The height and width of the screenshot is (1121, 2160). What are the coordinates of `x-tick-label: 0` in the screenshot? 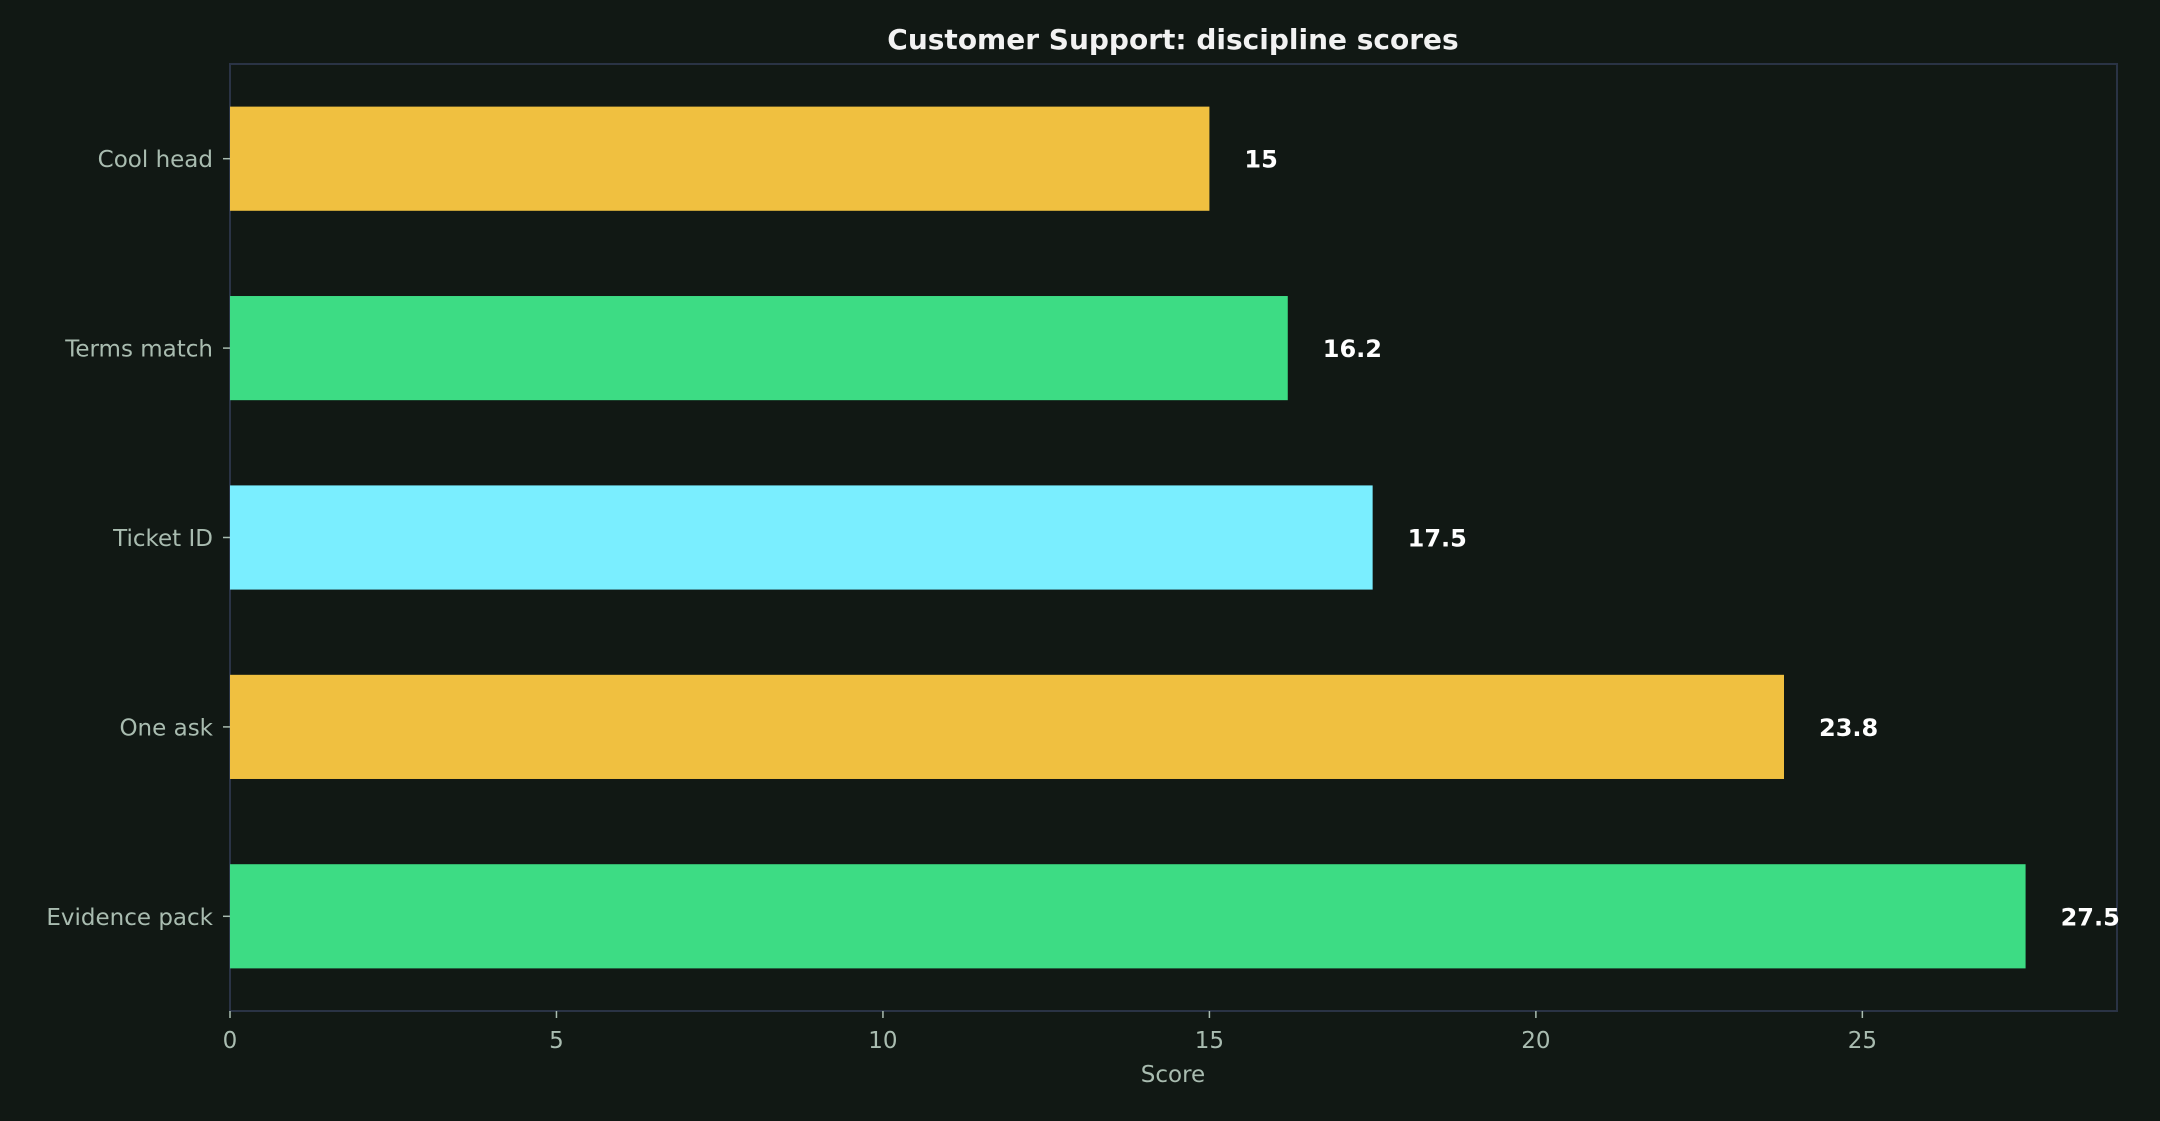 It's located at (230, 1041).